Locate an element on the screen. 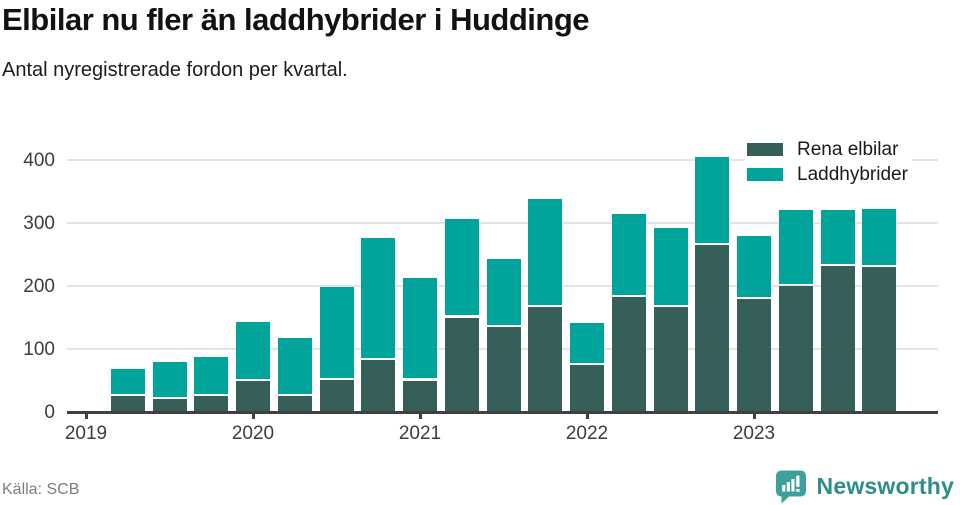 This screenshot has width=960, height=505. bar-2023-q1-rena-elbilar is located at coordinates (754, 355).